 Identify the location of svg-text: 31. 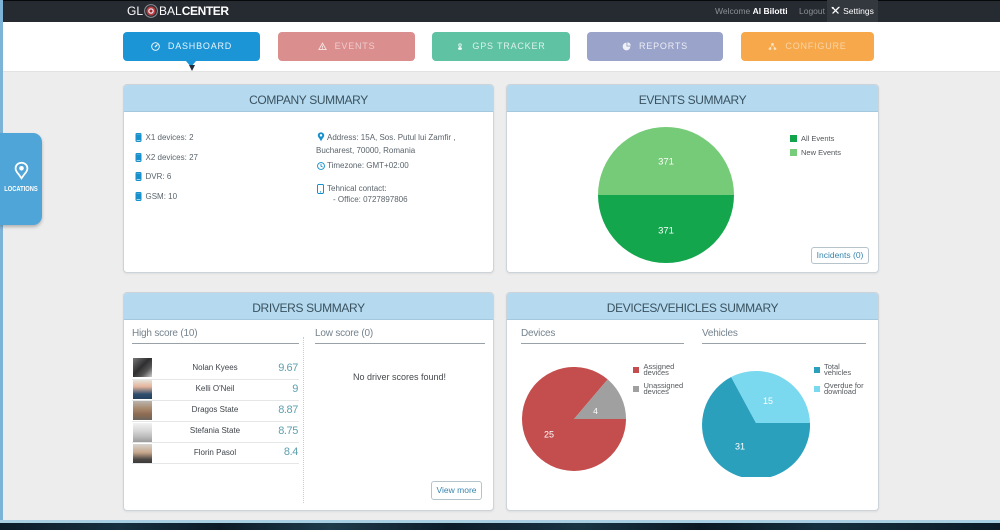
(740, 447).